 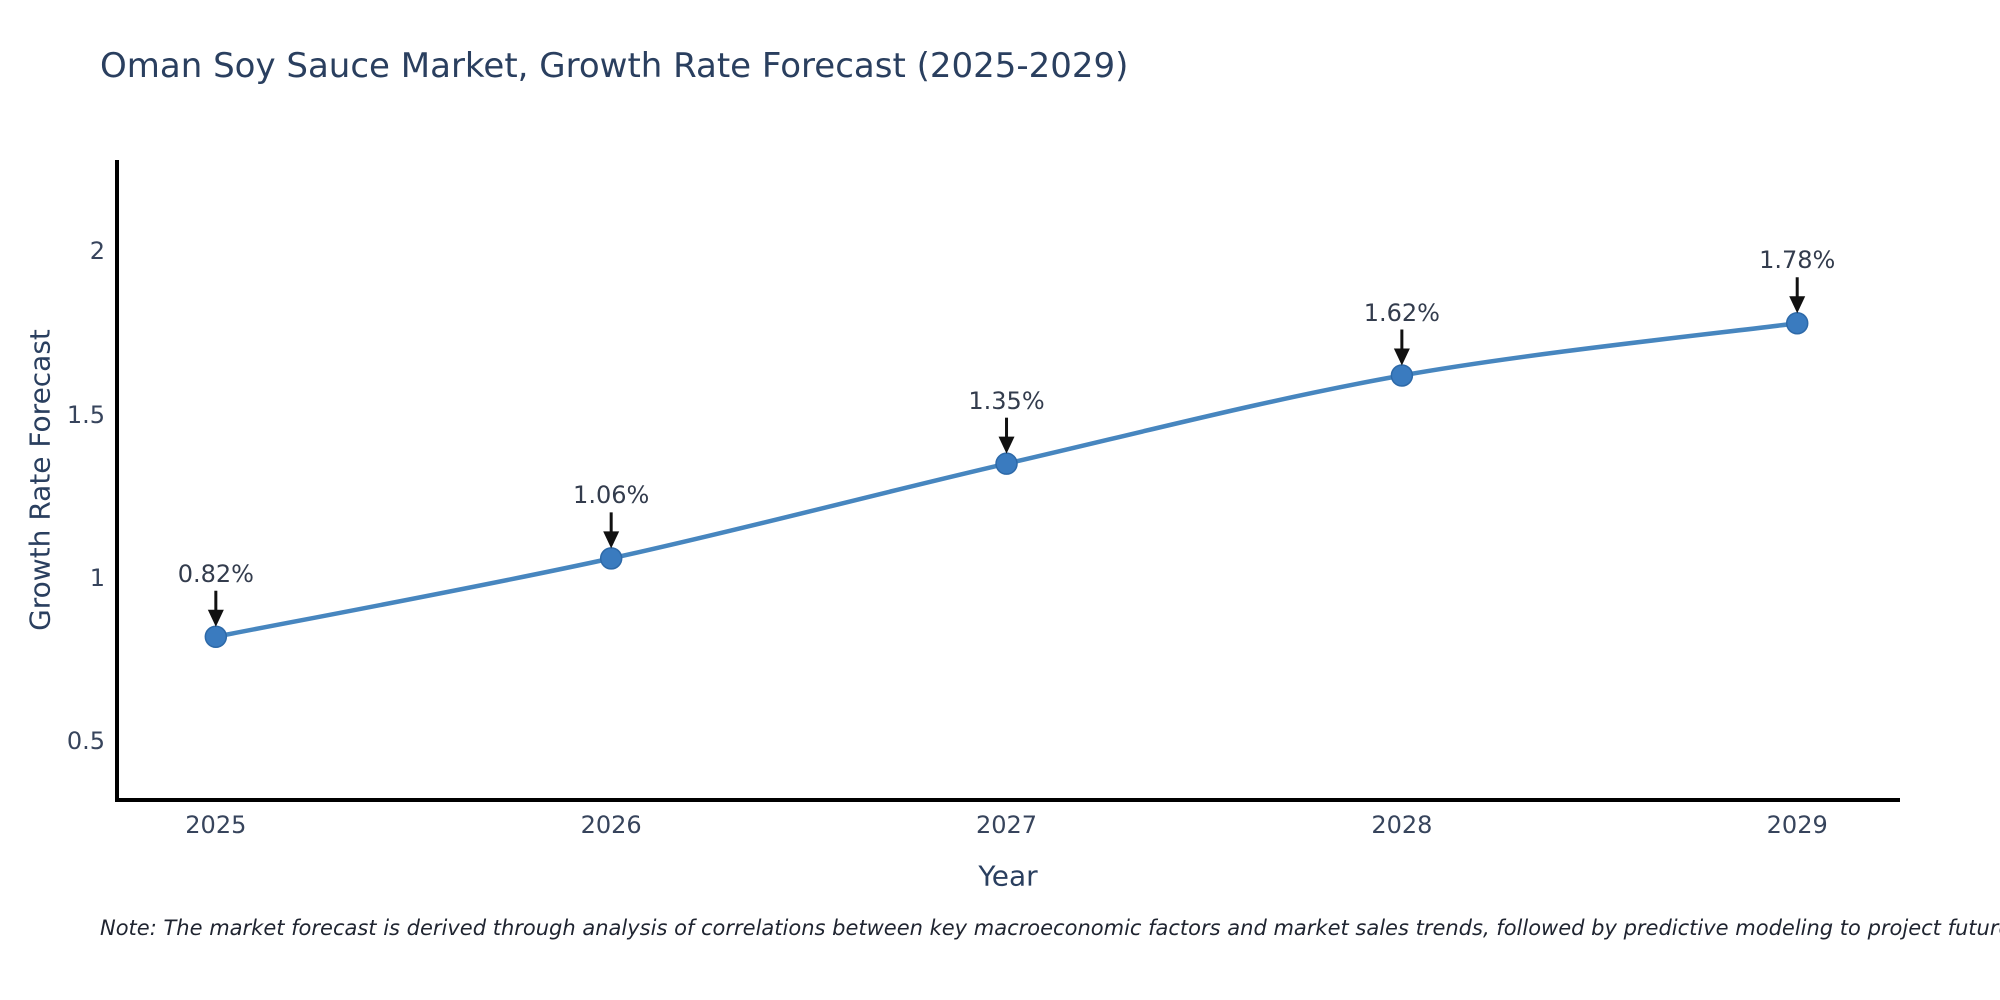 I want to click on point-value-label: 0.82%, so click(x=215, y=573).